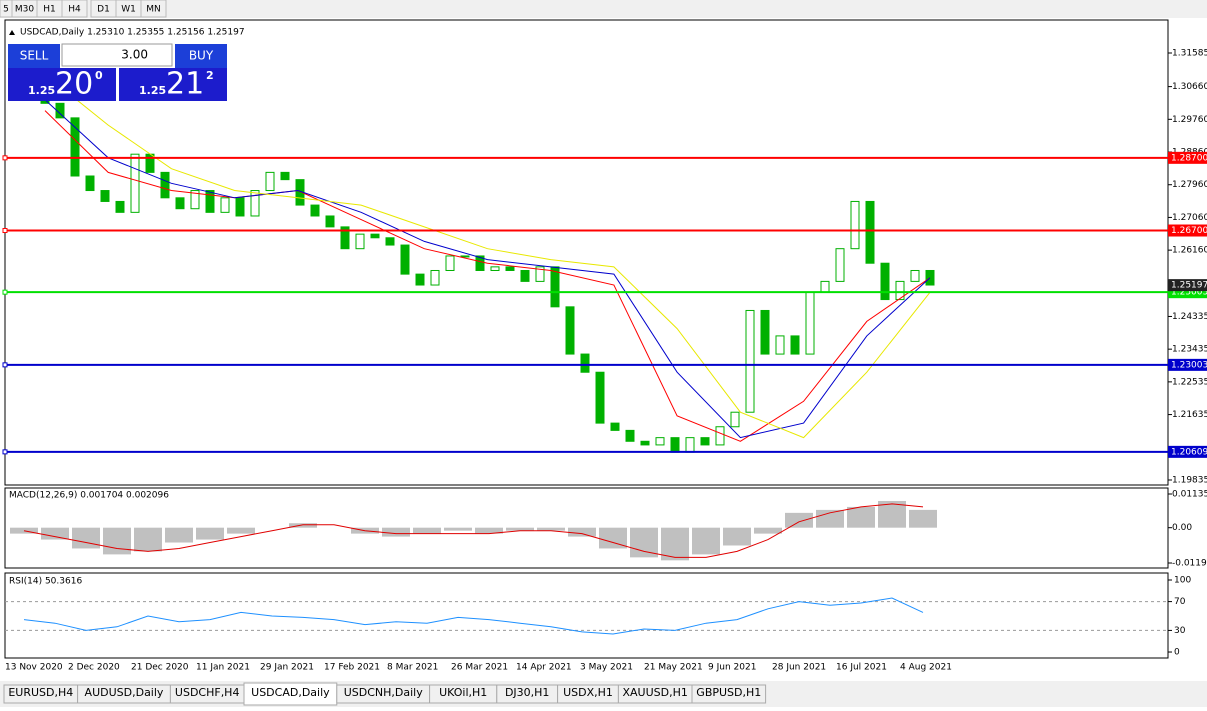 The height and width of the screenshot is (711, 1207). I want to click on buy-button, so click(201, 56).